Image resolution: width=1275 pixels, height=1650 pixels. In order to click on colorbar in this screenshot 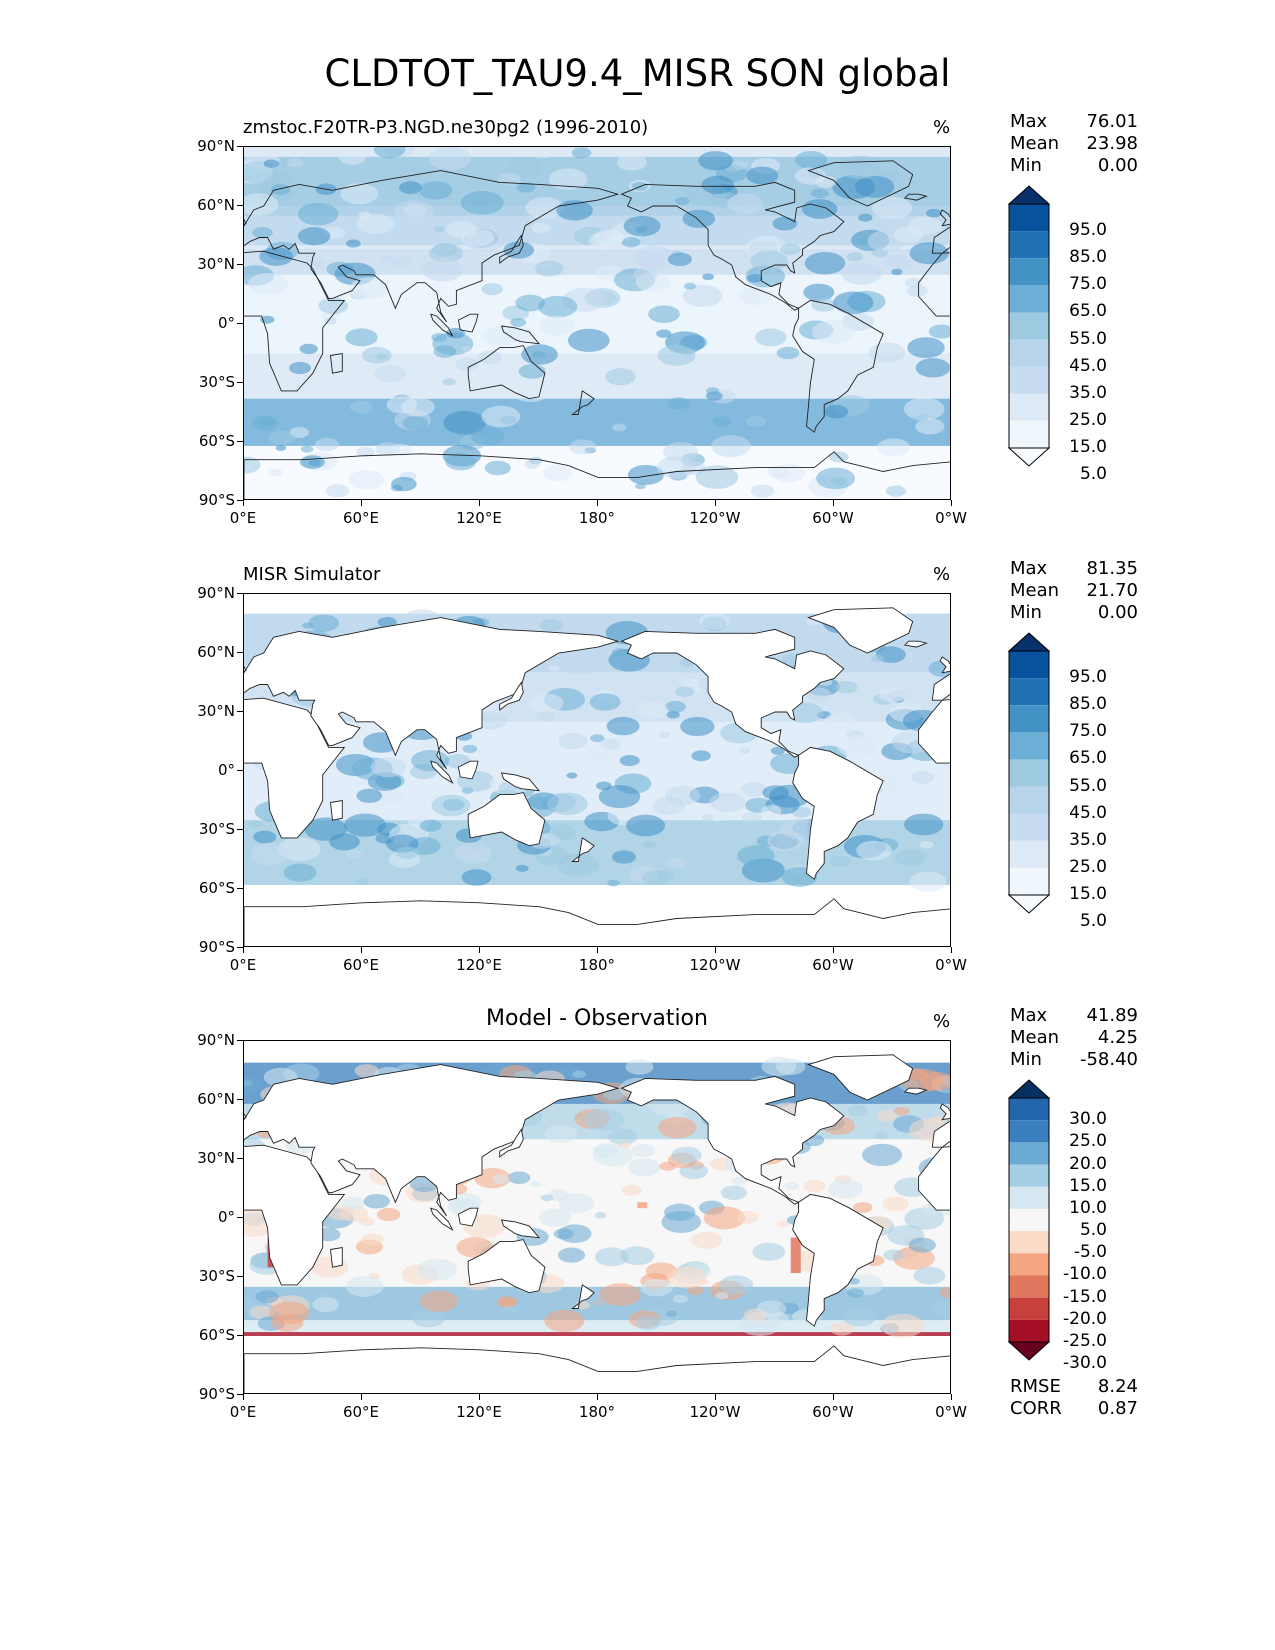, I will do `click(1029, 773)`.